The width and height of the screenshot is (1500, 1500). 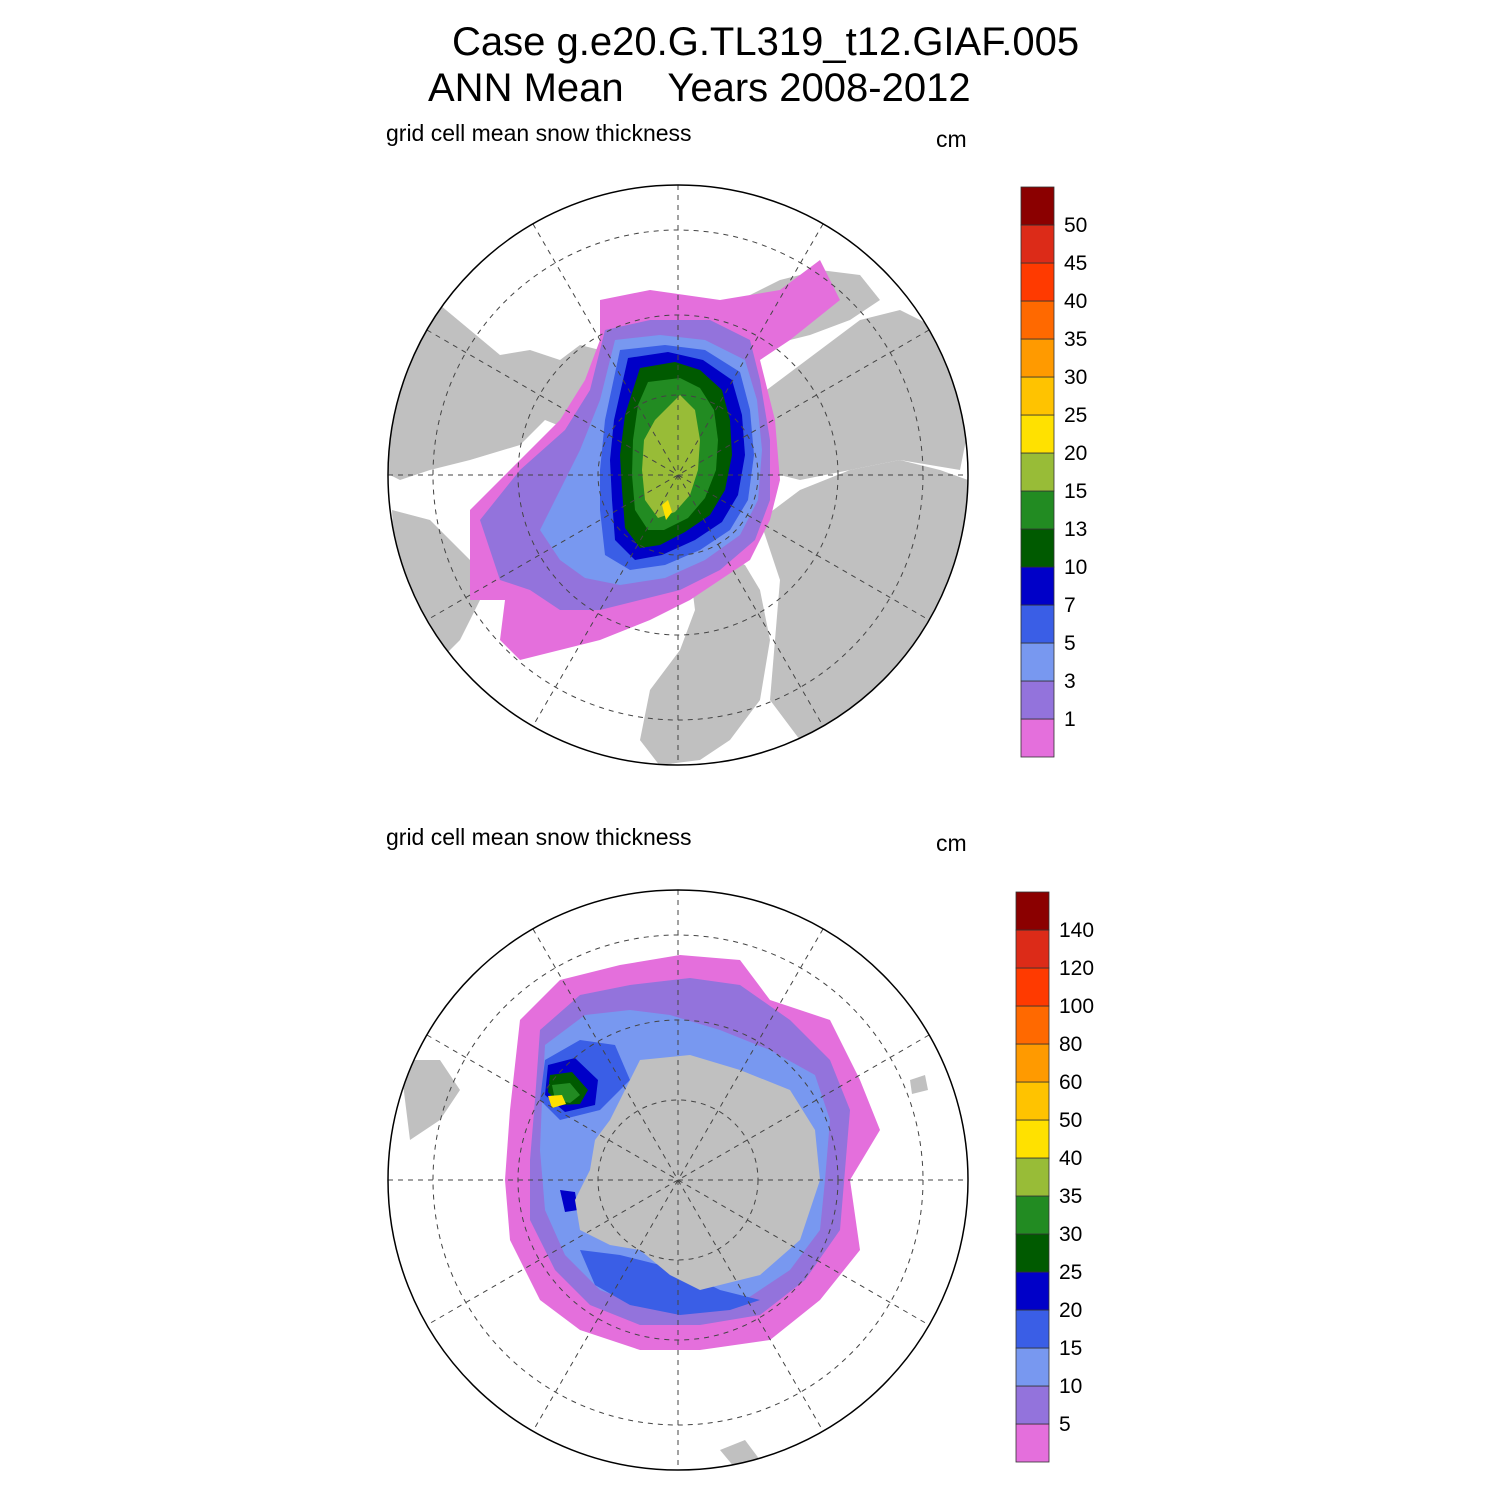 What do you see at coordinates (430, 1100) in the screenshot?
I see `south-america-tip` at bounding box center [430, 1100].